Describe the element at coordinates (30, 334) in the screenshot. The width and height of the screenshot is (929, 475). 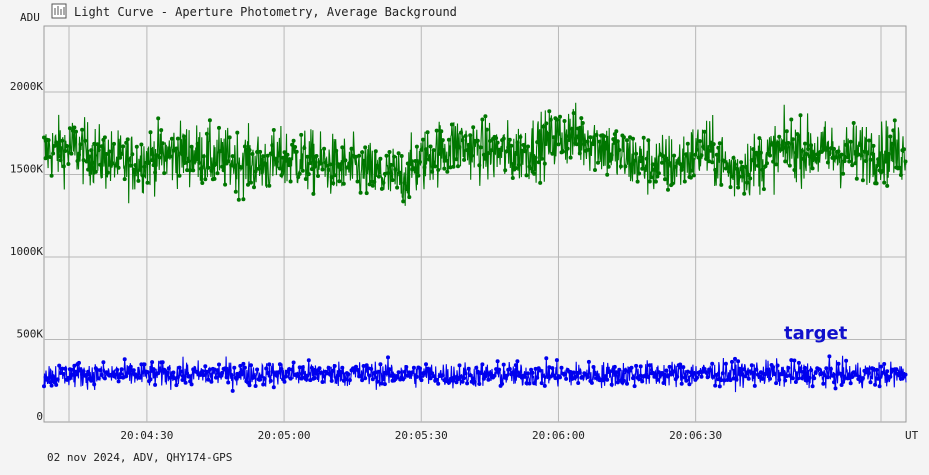
I see `y-tick-label: 500K` at that location.